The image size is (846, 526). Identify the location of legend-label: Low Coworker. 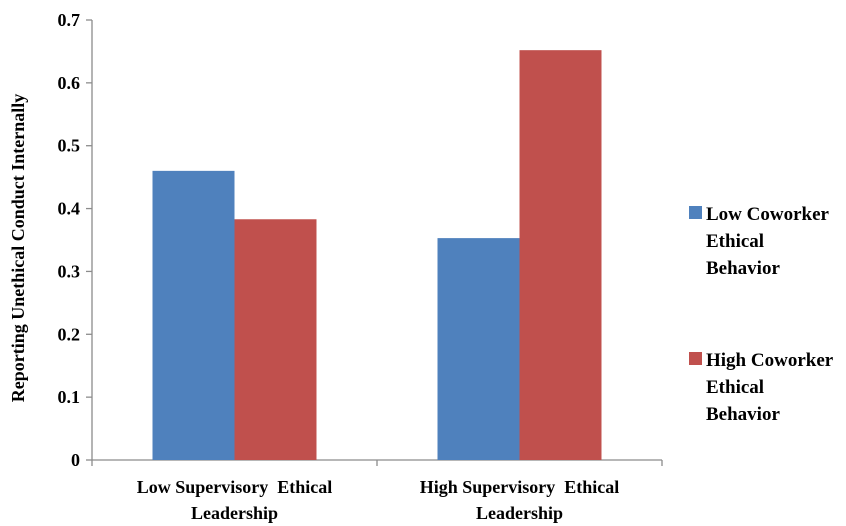
(768, 214).